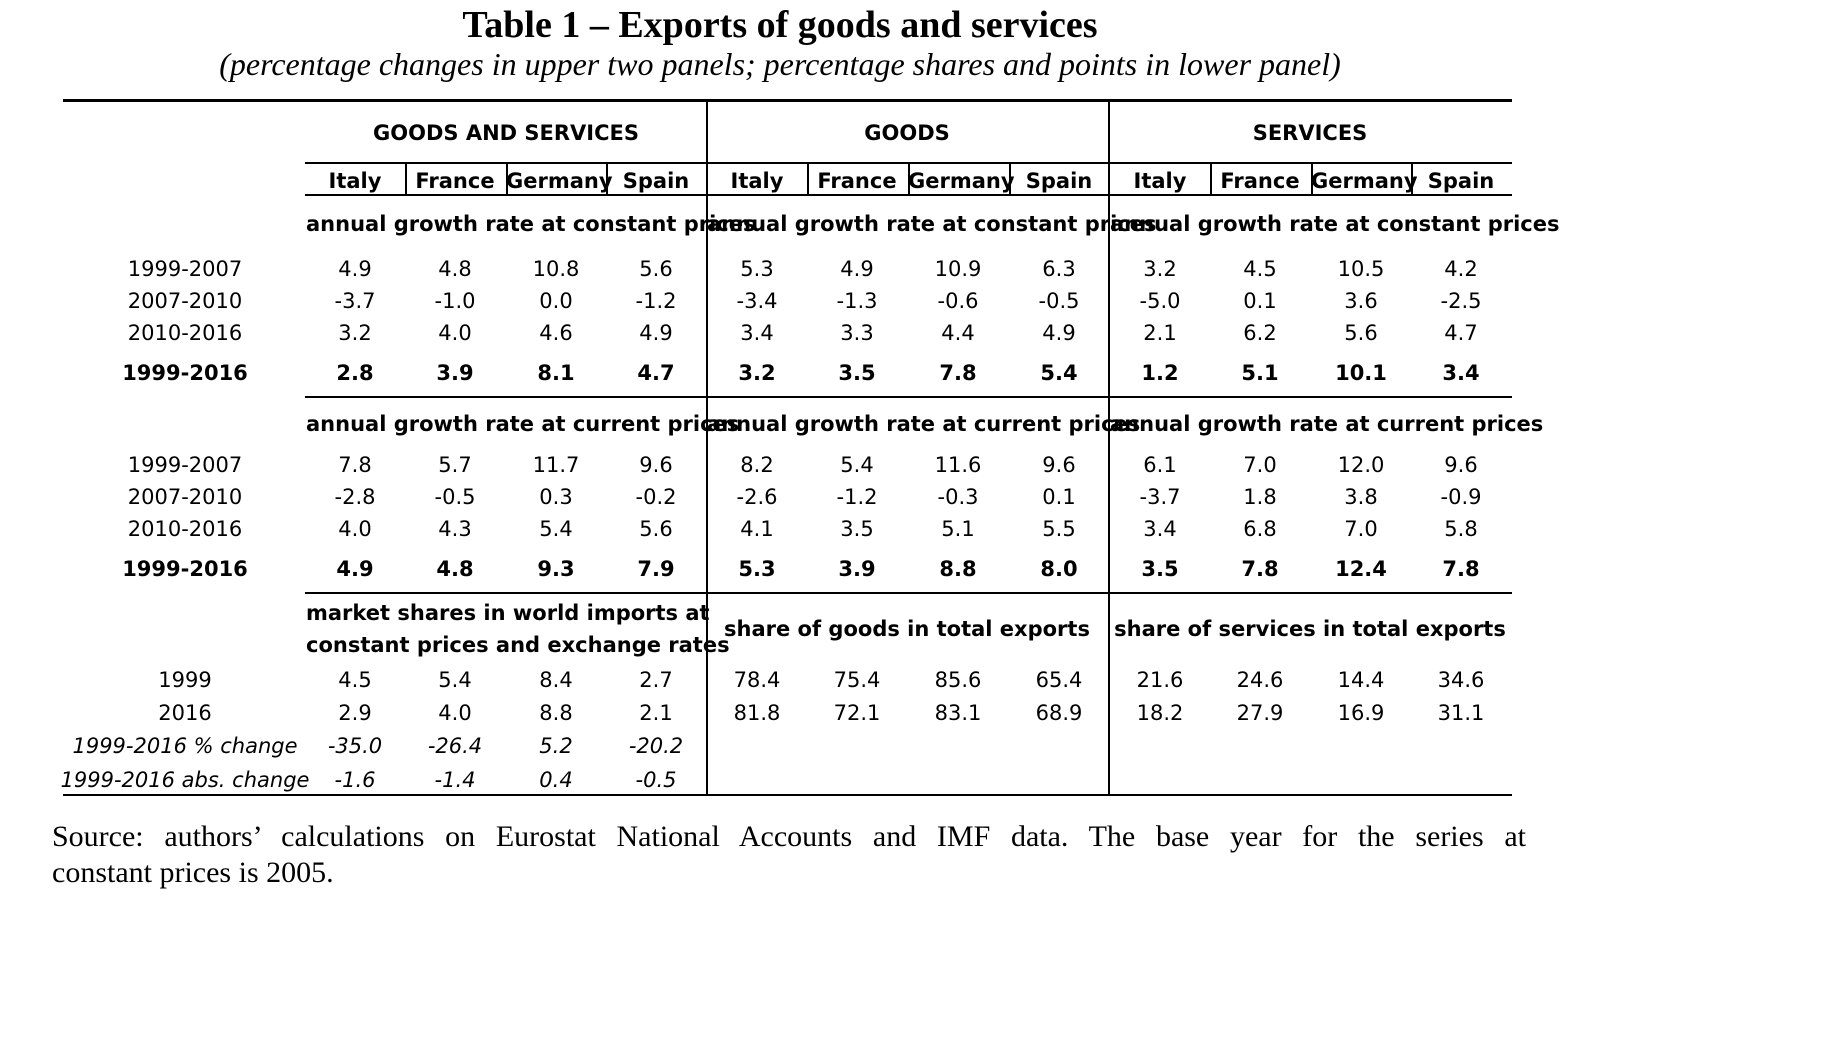  I want to click on table-cell: -3.7, so click(355, 301).